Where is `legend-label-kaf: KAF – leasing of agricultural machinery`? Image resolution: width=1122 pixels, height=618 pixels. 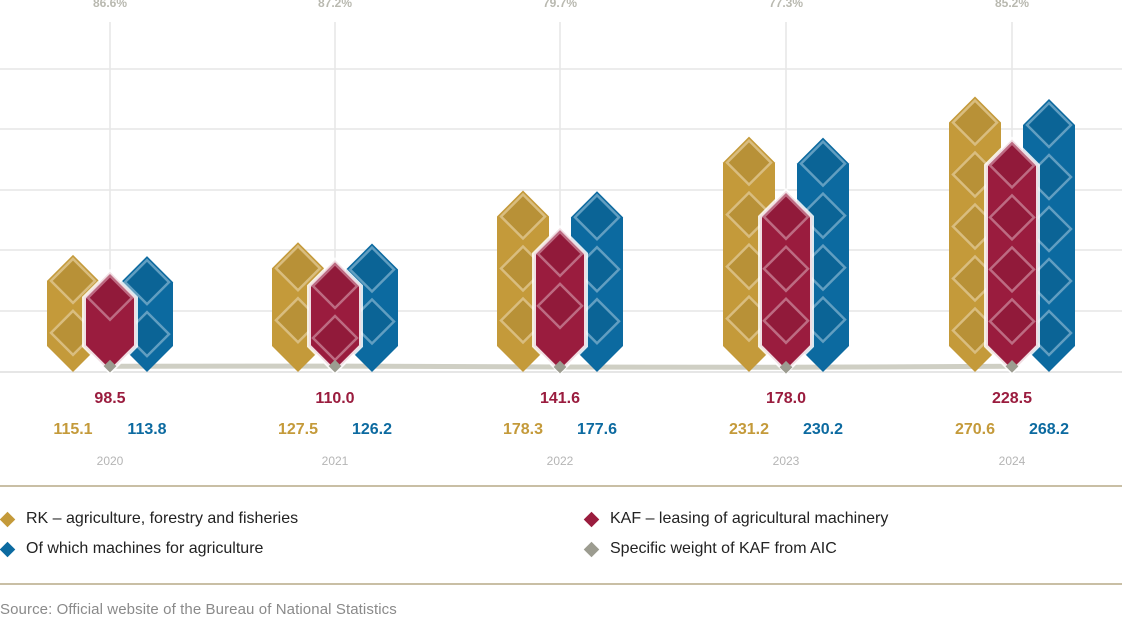 legend-label-kaf: KAF – leasing of agricultural machinery is located at coordinates (749, 518).